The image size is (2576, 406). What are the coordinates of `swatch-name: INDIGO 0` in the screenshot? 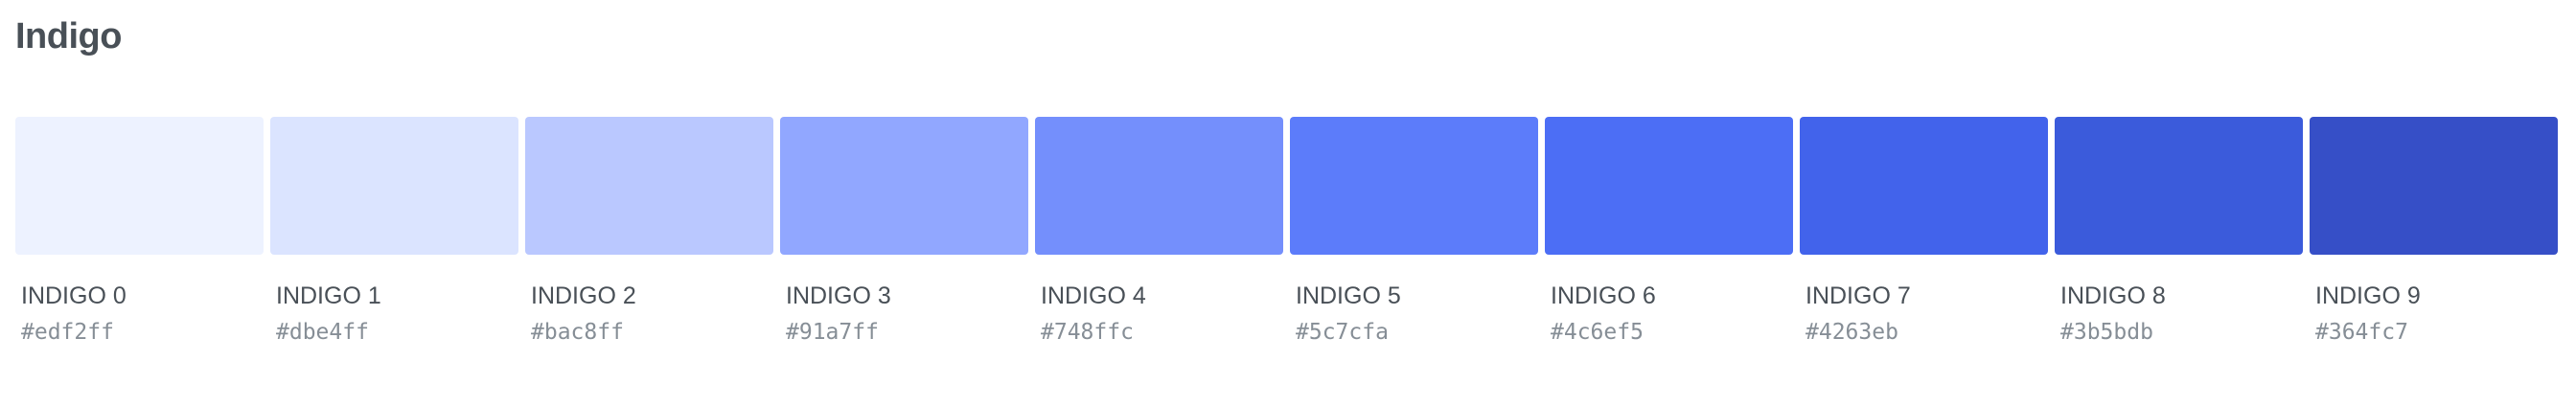 It's located at (73, 295).